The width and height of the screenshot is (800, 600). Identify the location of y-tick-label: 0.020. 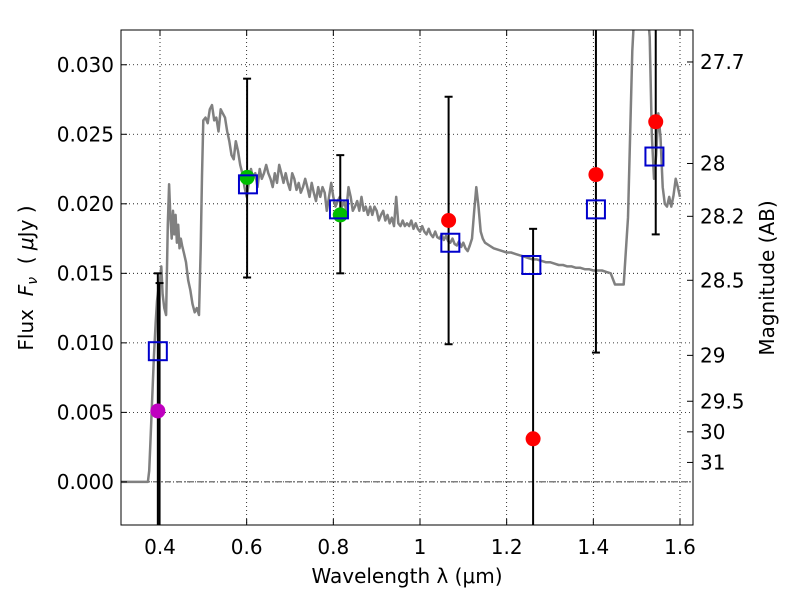
(85, 204).